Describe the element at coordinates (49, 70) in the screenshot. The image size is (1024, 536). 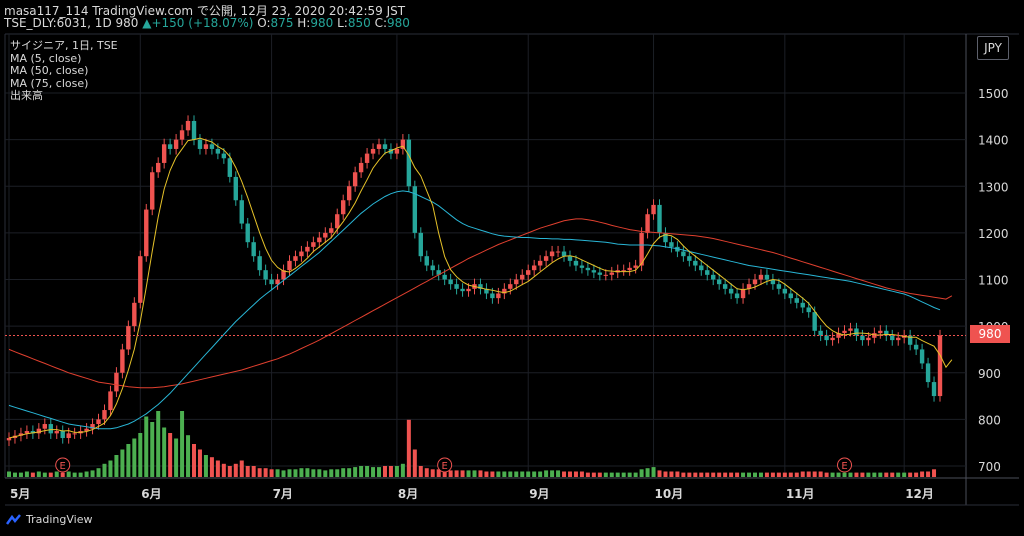
I see `legend-ma50: MA (50, close)` at that location.